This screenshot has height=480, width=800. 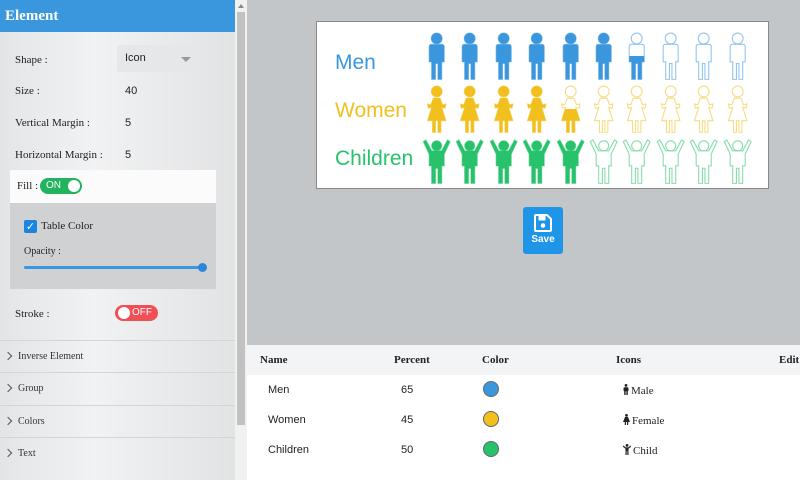 What do you see at coordinates (789, 360) in the screenshot?
I see `header-edit: Edit` at bounding box center [789, 360].